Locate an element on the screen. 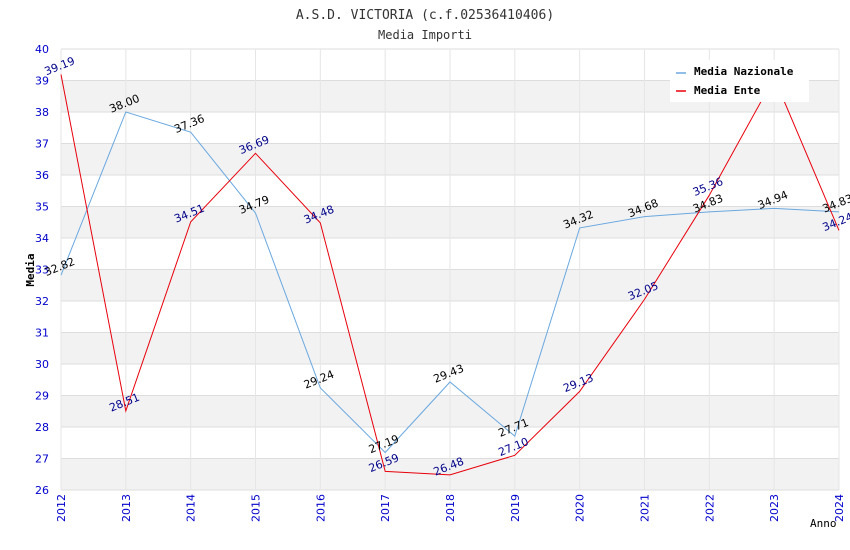  x-axis-label: Anno is located at coordinates (823, 523).